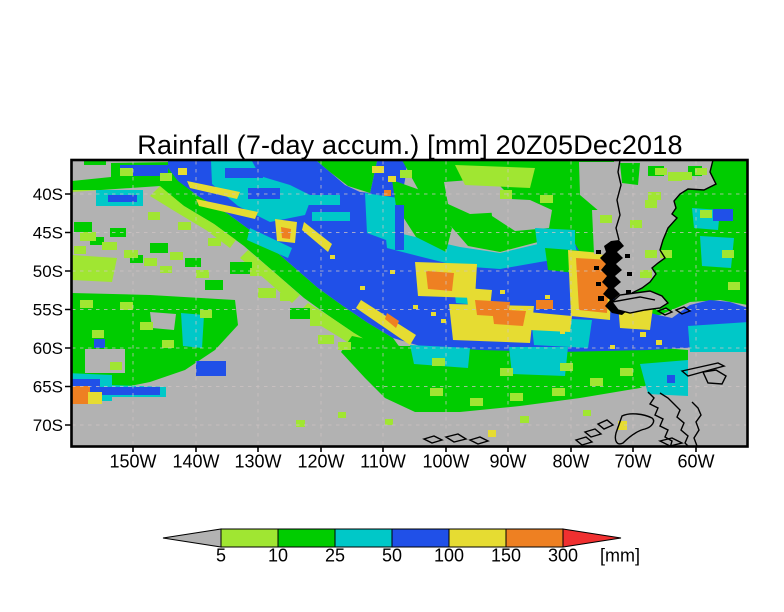  Describe the element at coordinates (48, 348) in the screenshot. I see `svg-text: 60S` at that location.